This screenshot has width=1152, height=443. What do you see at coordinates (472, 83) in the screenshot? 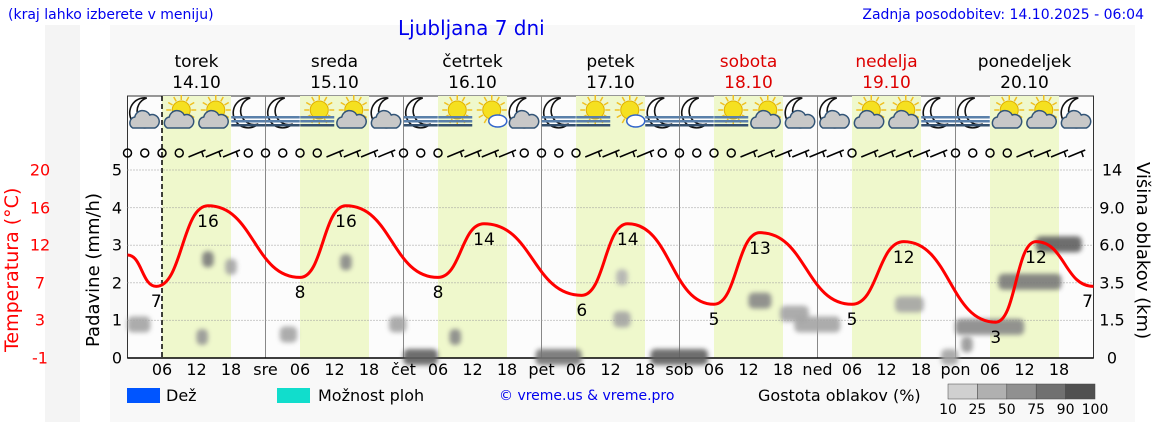
I see `day-date: 16.10` at bounding box center [472, 83].